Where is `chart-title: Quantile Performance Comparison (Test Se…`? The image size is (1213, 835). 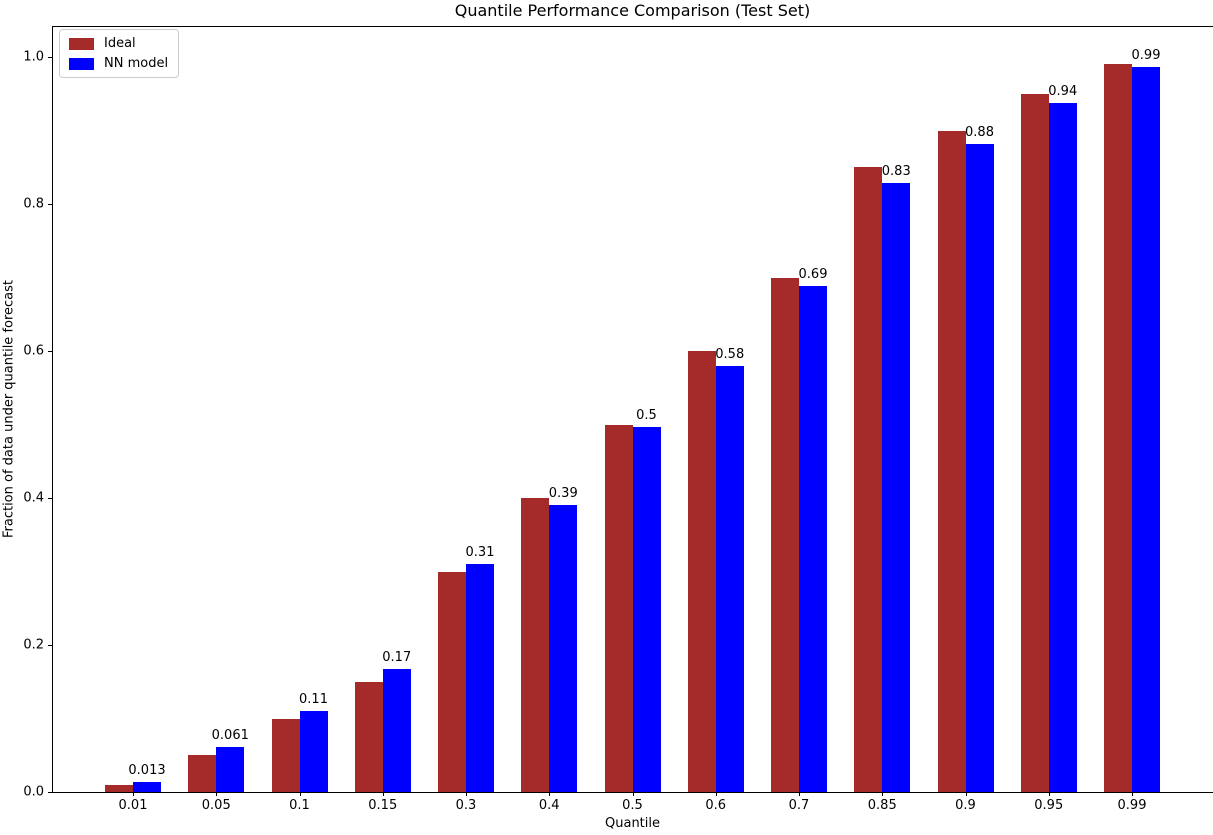
chart-title: Quantile Performance Comparison (Test Se… is located at coordinates (632, 10).